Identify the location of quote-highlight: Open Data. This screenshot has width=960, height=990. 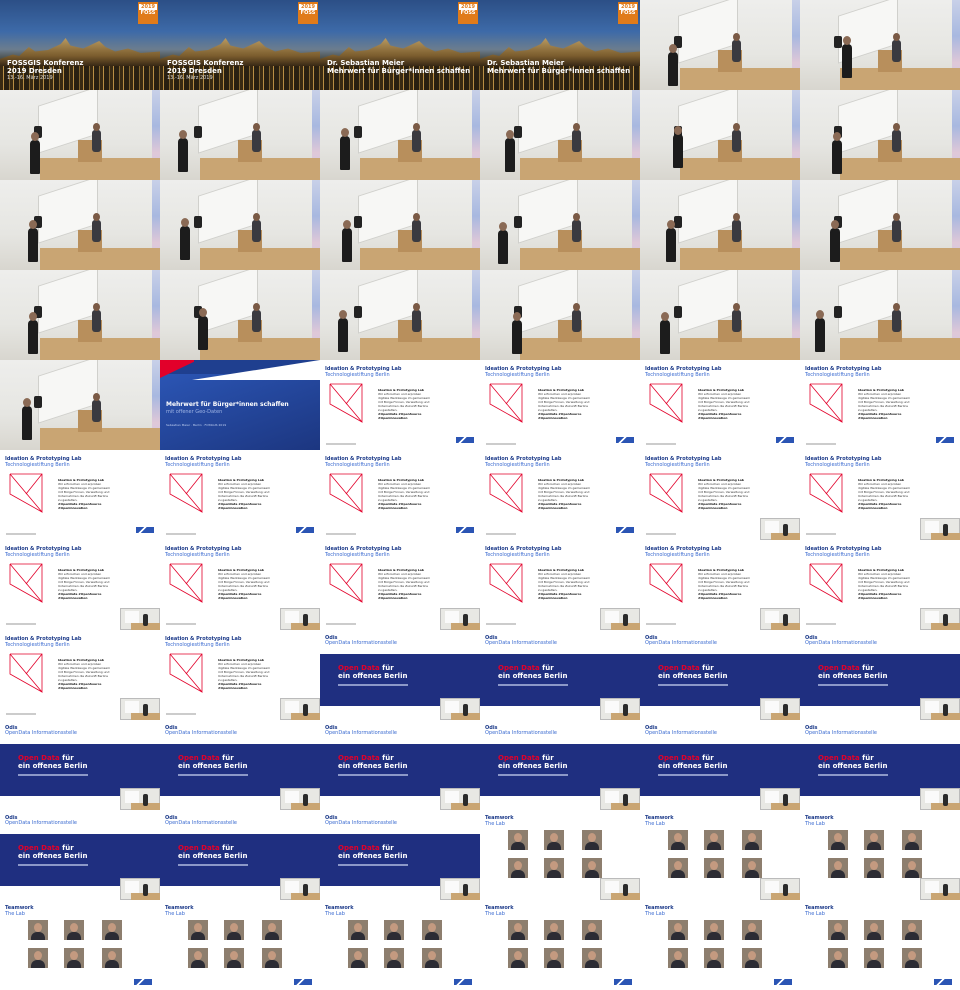
(360, 848).